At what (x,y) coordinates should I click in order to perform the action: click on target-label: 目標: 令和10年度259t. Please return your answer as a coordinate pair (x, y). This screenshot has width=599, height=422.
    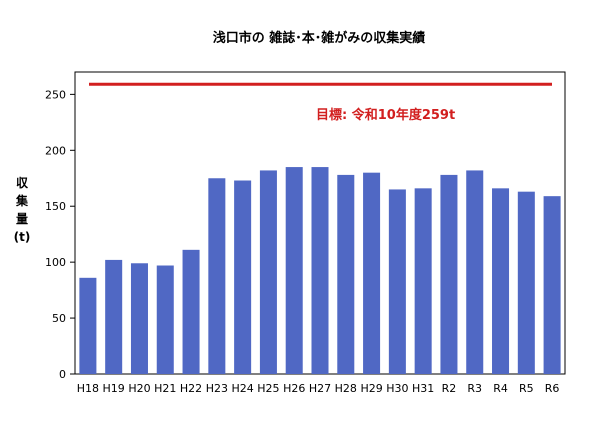
    Looking at the image, I should click on (385, 115).